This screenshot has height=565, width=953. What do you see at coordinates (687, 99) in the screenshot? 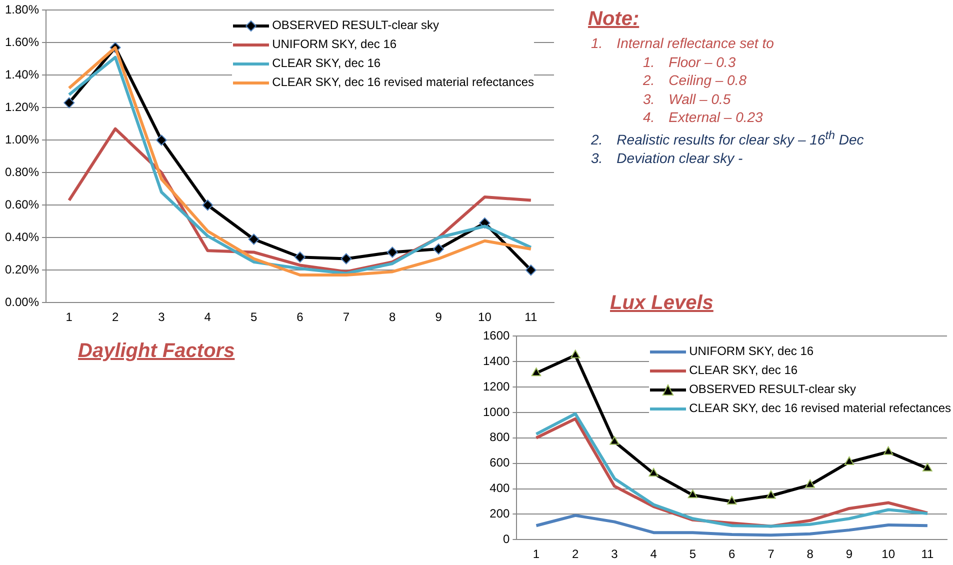
I see `text: 3. Wall – 0.5` at bounding box center [687, 99].